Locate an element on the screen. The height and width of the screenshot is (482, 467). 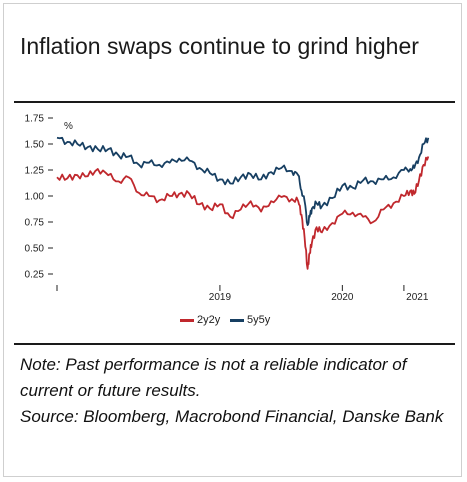
legend-swatch-5y5y is located at coordinates (237, 320).